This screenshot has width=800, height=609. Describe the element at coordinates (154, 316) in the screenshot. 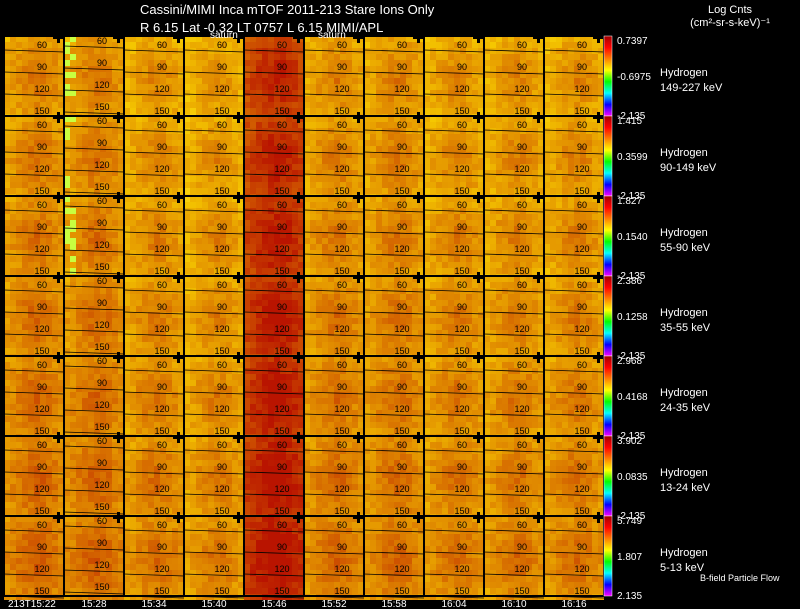

I see `panel-r3-c2: 60 90 120 150` at that location.